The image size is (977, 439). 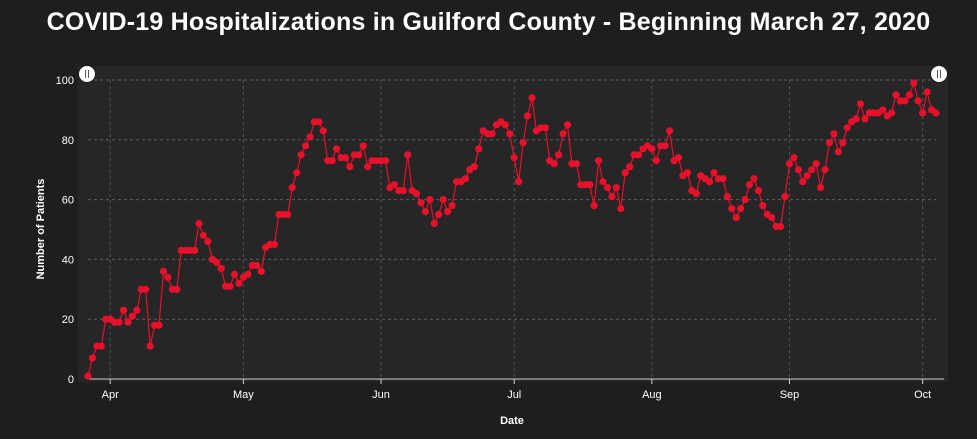 I want to click on x-tick-label: May, so click(x=243, y=395).